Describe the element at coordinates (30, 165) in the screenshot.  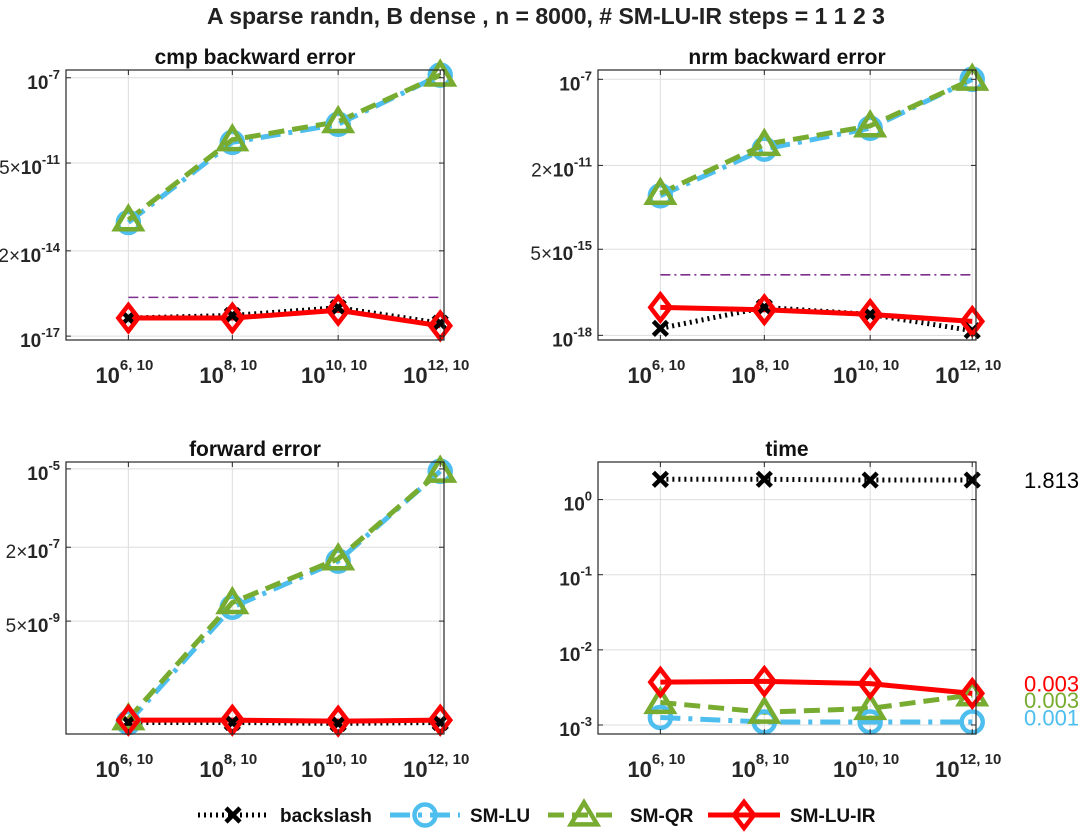
I see `y-tick-label: 5×10⁻¹¹` at that location.